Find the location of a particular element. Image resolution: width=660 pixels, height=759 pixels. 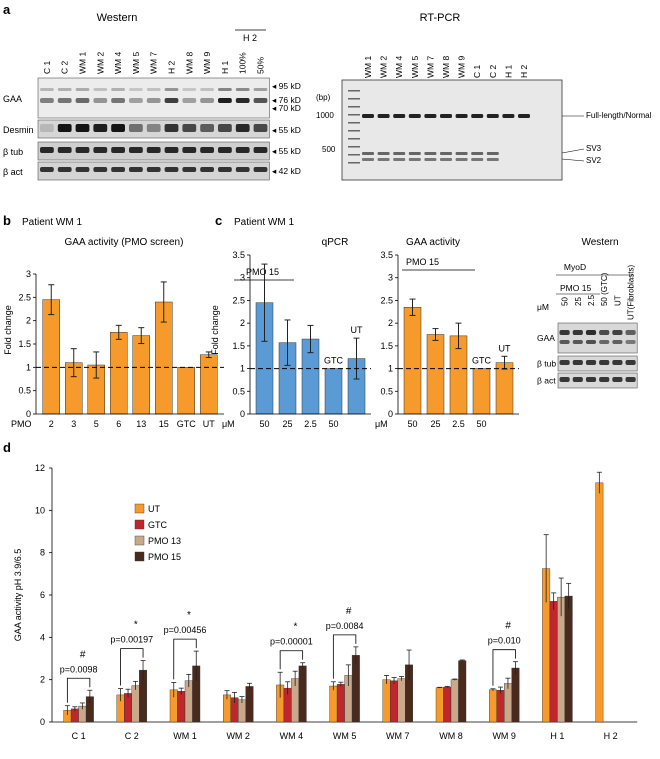

blot-strip is located at coordinates (153, 98).